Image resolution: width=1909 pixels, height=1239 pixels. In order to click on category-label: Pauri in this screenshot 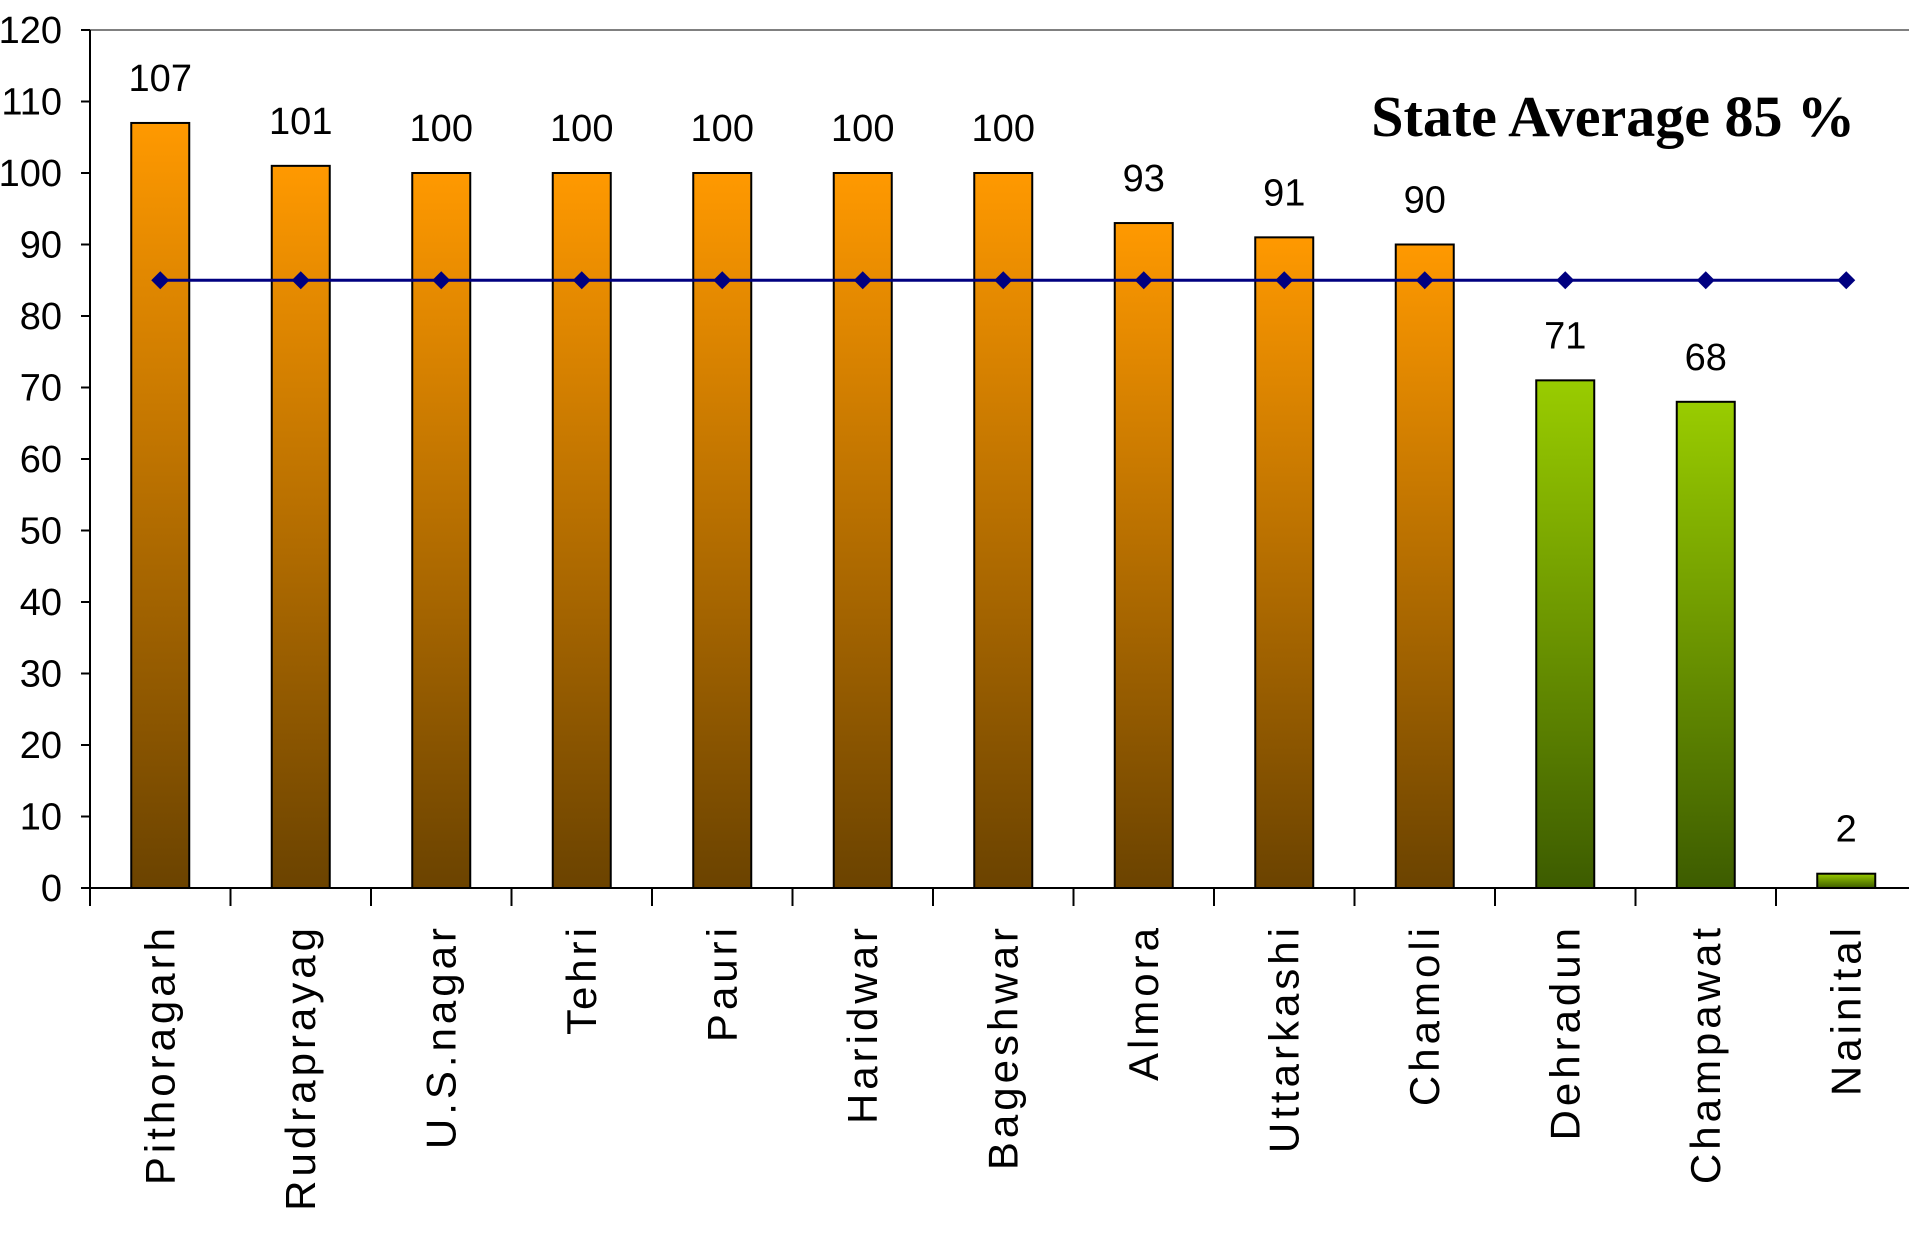, I will do `click(721, 983)`.